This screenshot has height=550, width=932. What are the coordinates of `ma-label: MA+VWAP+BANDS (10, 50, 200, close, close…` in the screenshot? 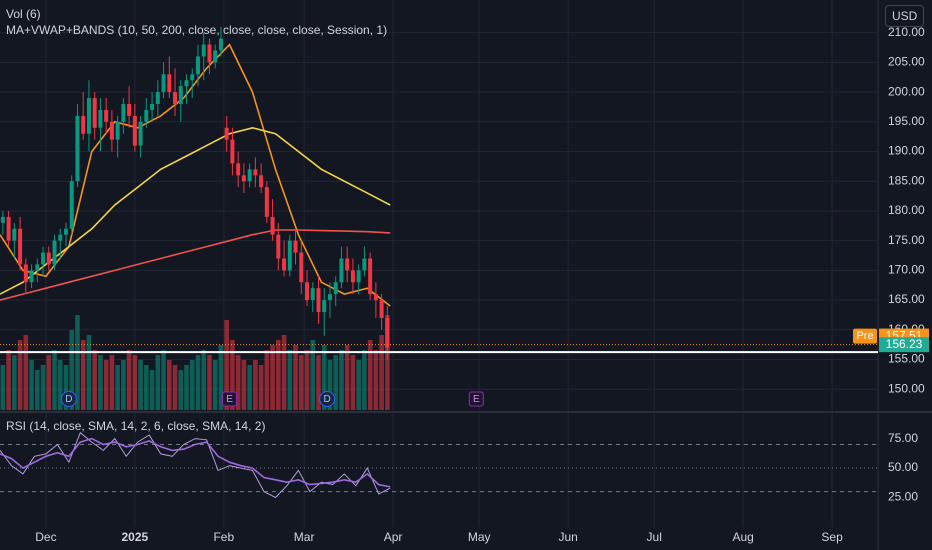 It's located at (197, 30).